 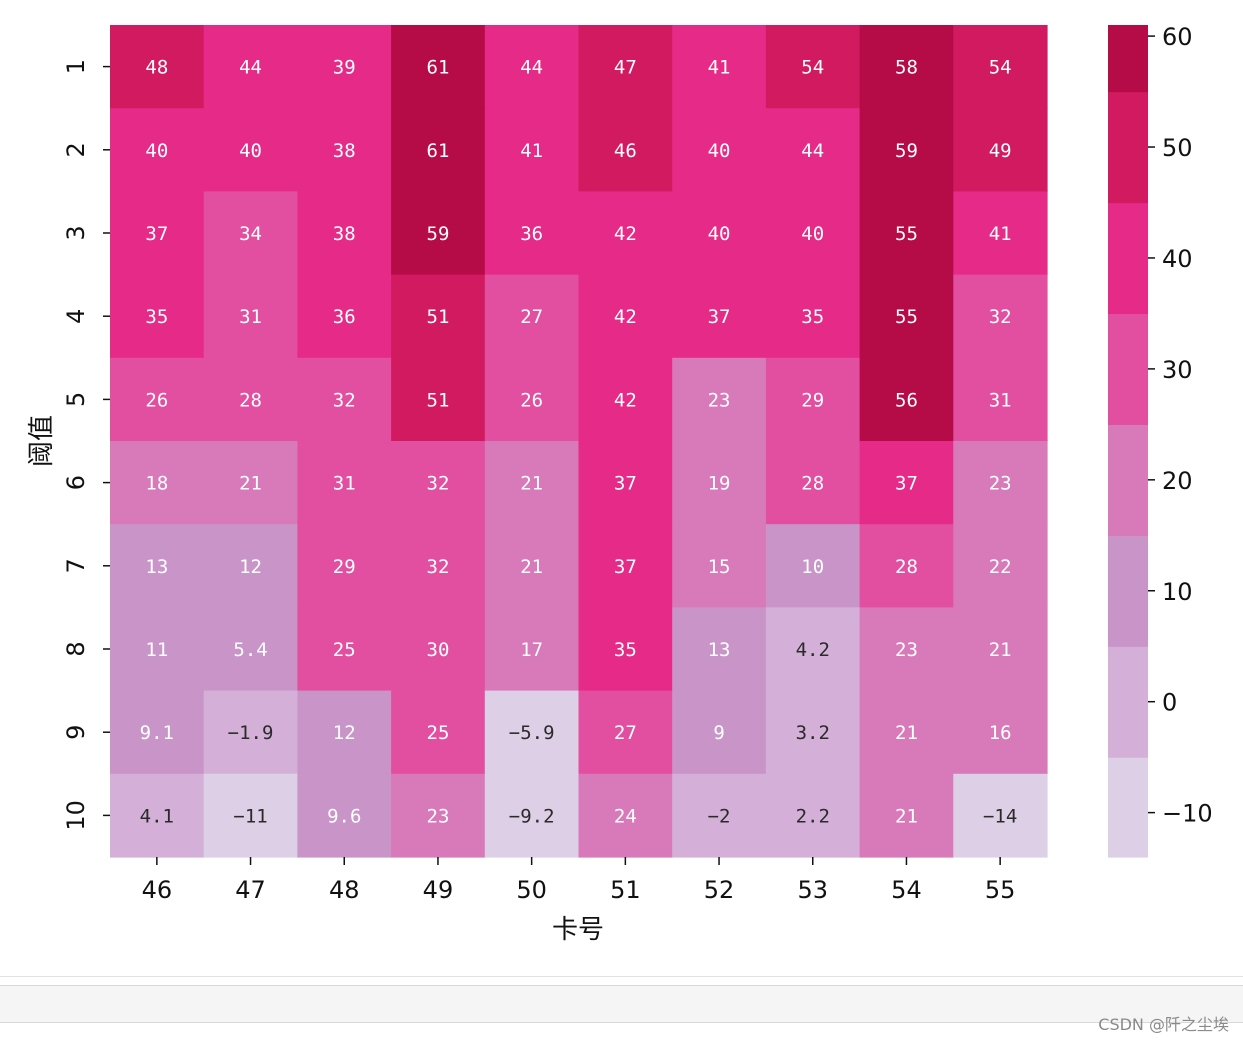 I want to click on cell-value-label: 4.2, so click(x=813, y=650).